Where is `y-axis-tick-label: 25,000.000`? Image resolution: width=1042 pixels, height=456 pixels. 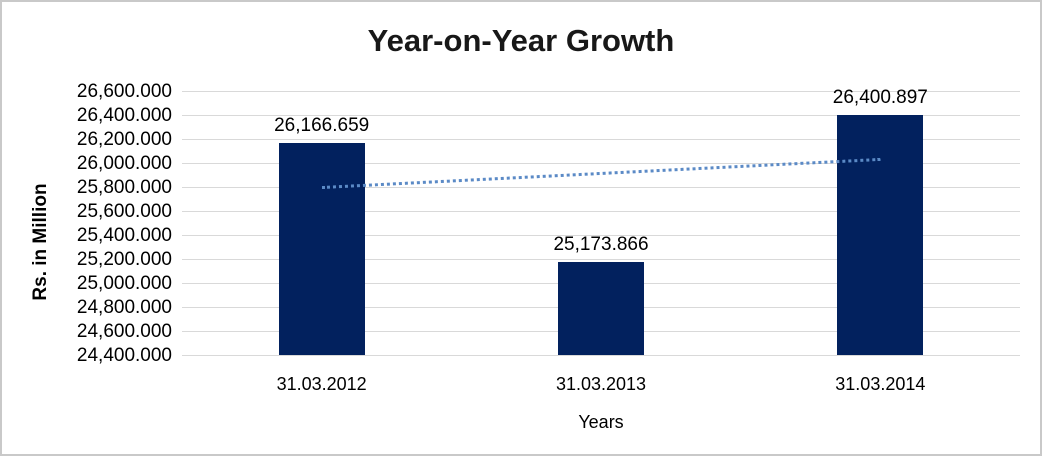 y-axis-tick-label: 25,000.000 is located at coordinates (124, 283).